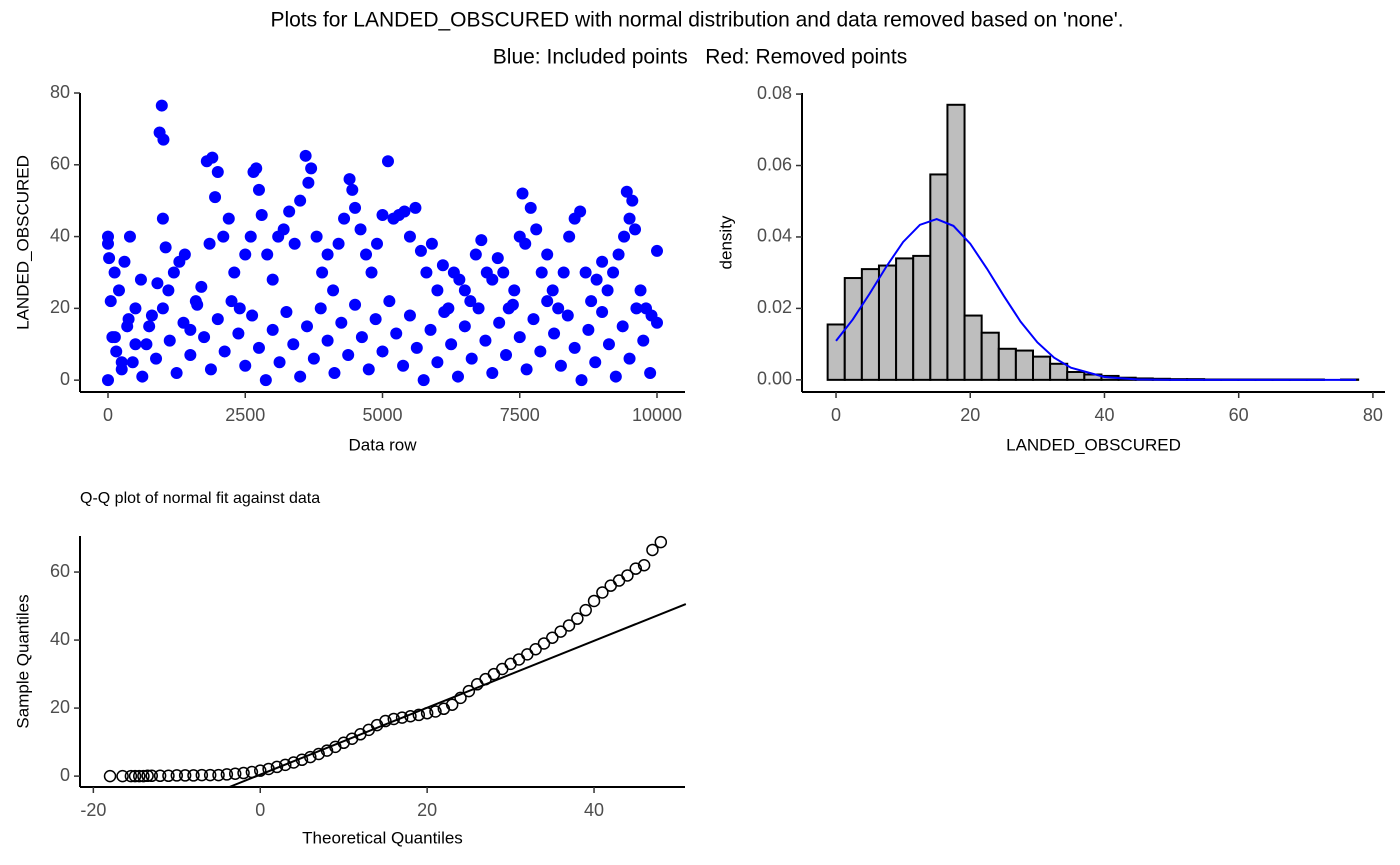  What do you see at coordinates (520, 415) in the screenshot?
I see `x-tick-label: 7500` at bounding box center [520, 415].